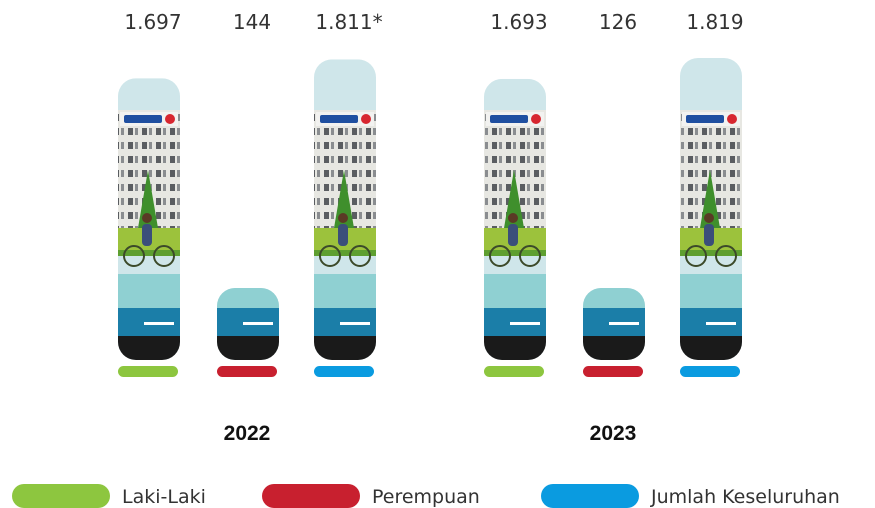 This screenshot has height=508, width=875. Describe the element at coordinates (710, 371) in the screenshot. I see `bar-key-jumlah-keseluruhan-2023` at that location.